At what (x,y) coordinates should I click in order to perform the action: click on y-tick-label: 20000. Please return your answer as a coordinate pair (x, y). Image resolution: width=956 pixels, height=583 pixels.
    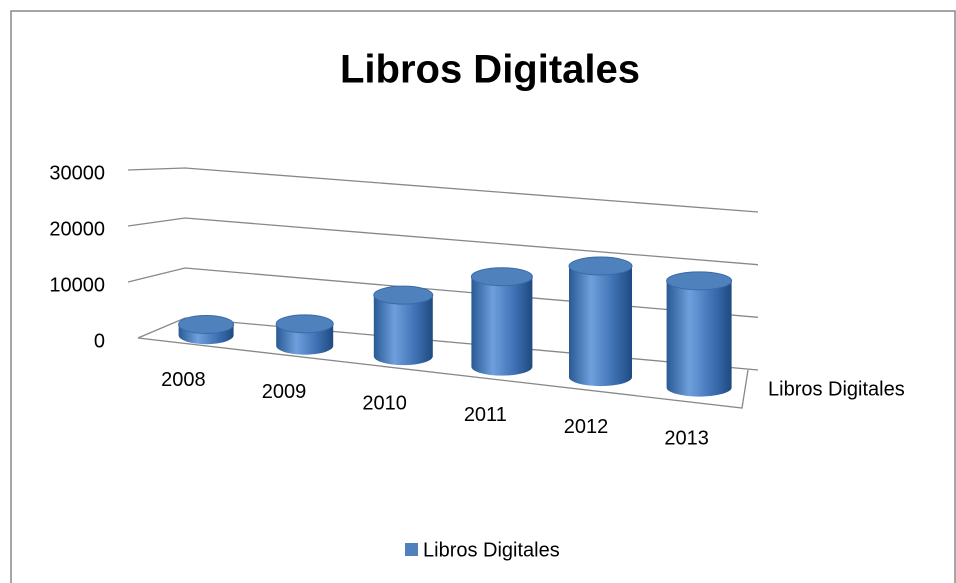
    Looking at the image, I should click on (77, 229).